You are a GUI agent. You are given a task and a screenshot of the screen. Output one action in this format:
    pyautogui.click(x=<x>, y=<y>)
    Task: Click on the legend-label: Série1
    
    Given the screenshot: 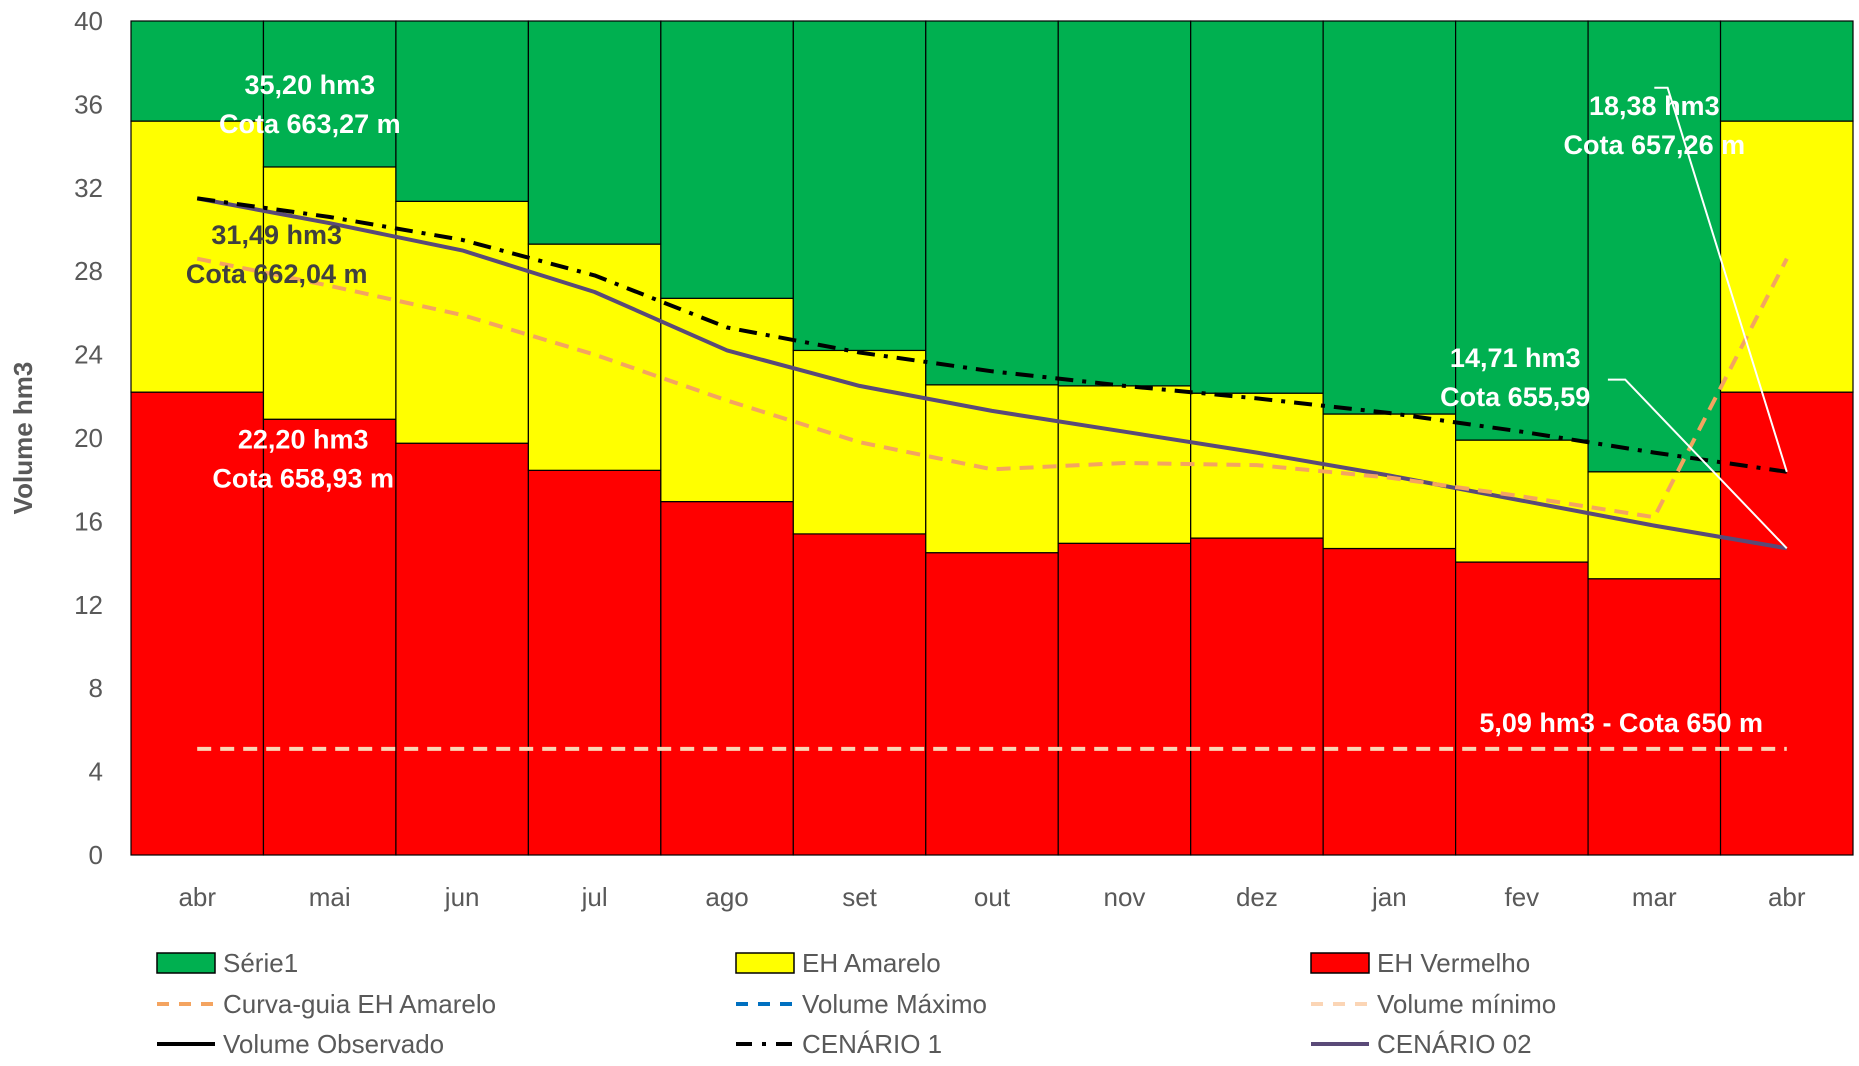 What is the action you would take?
    pyautogui.click(x=260, y=963)
    